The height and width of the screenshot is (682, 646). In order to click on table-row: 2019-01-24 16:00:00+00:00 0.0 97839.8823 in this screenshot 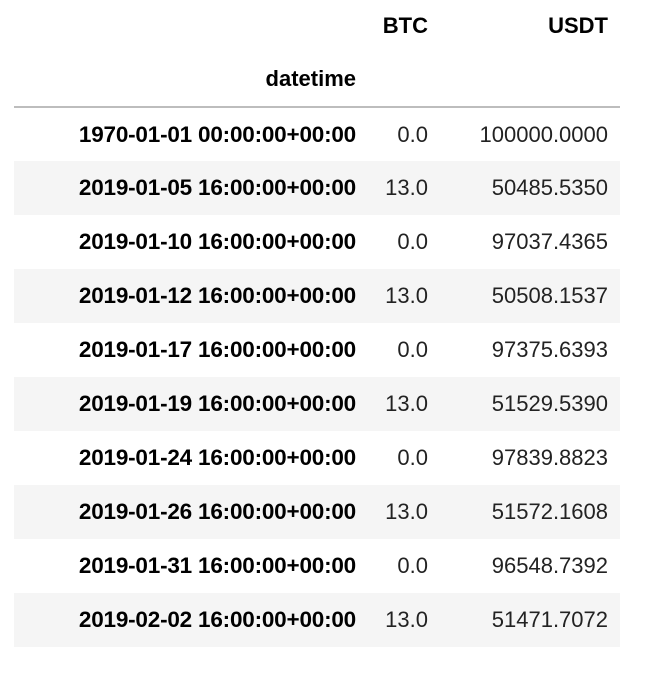, I will do `click(317, 458)`.